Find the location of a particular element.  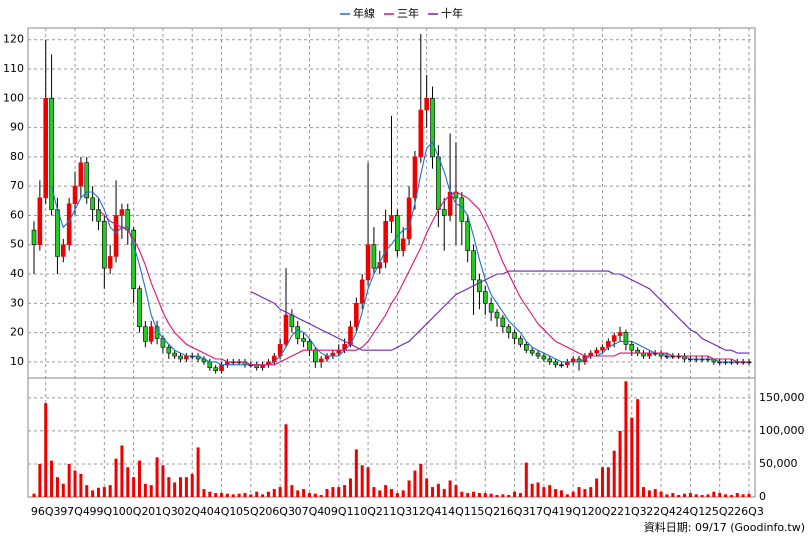

x-tick-label: 05Q2 is located at coordinates (251, 511).